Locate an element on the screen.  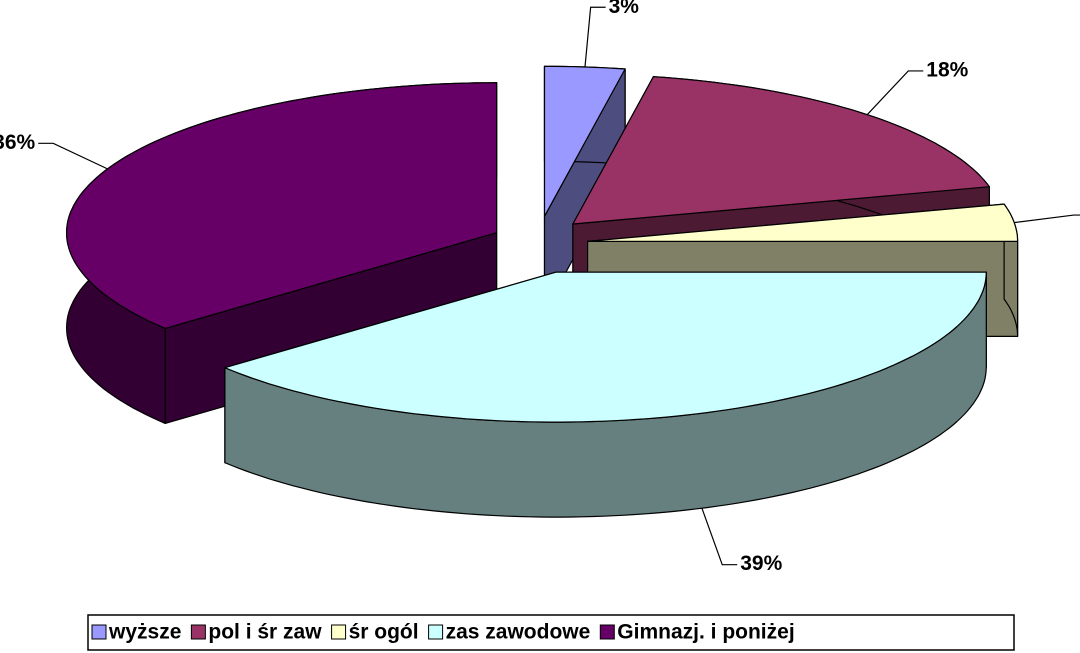
legend-box is located at coordinates (551, 632).